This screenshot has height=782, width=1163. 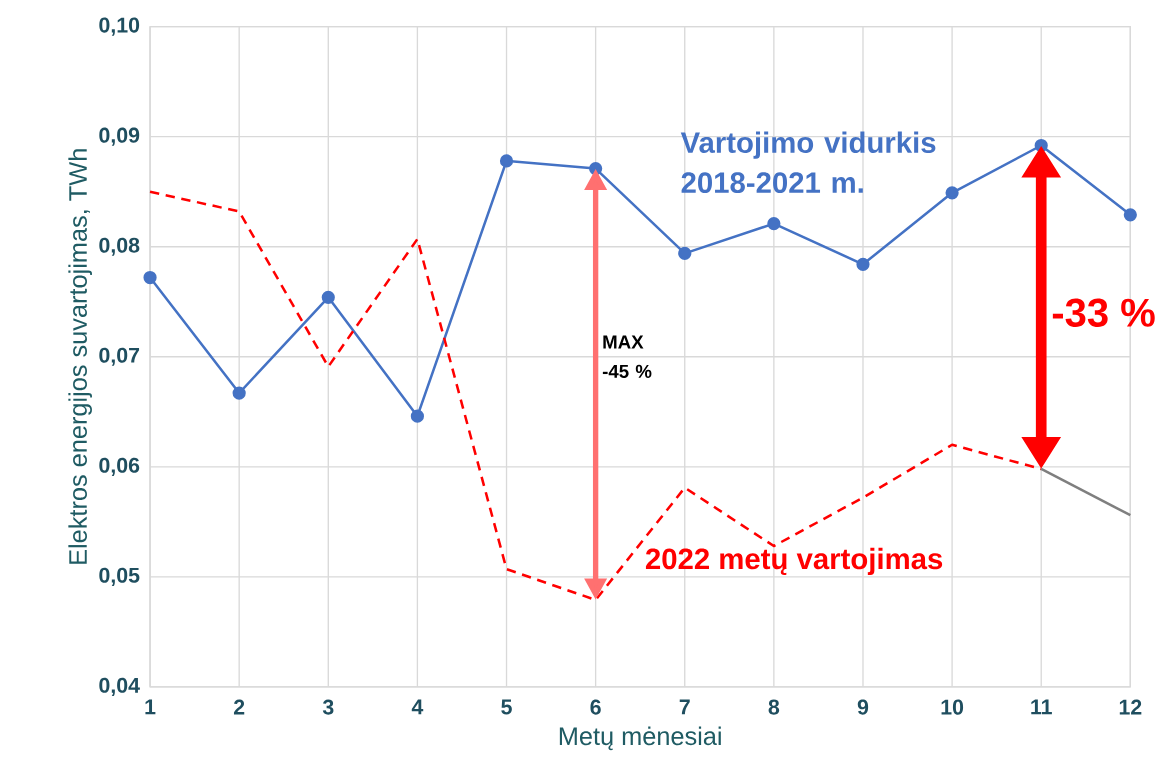 I want to click on x-tick-label: 6, so click(x=595, y=707).